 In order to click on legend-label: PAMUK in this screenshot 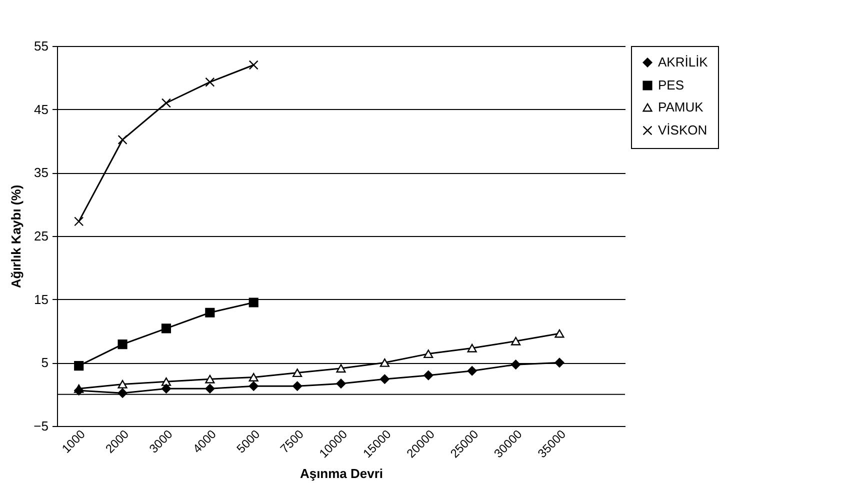, I will do `click(681, 107)`.